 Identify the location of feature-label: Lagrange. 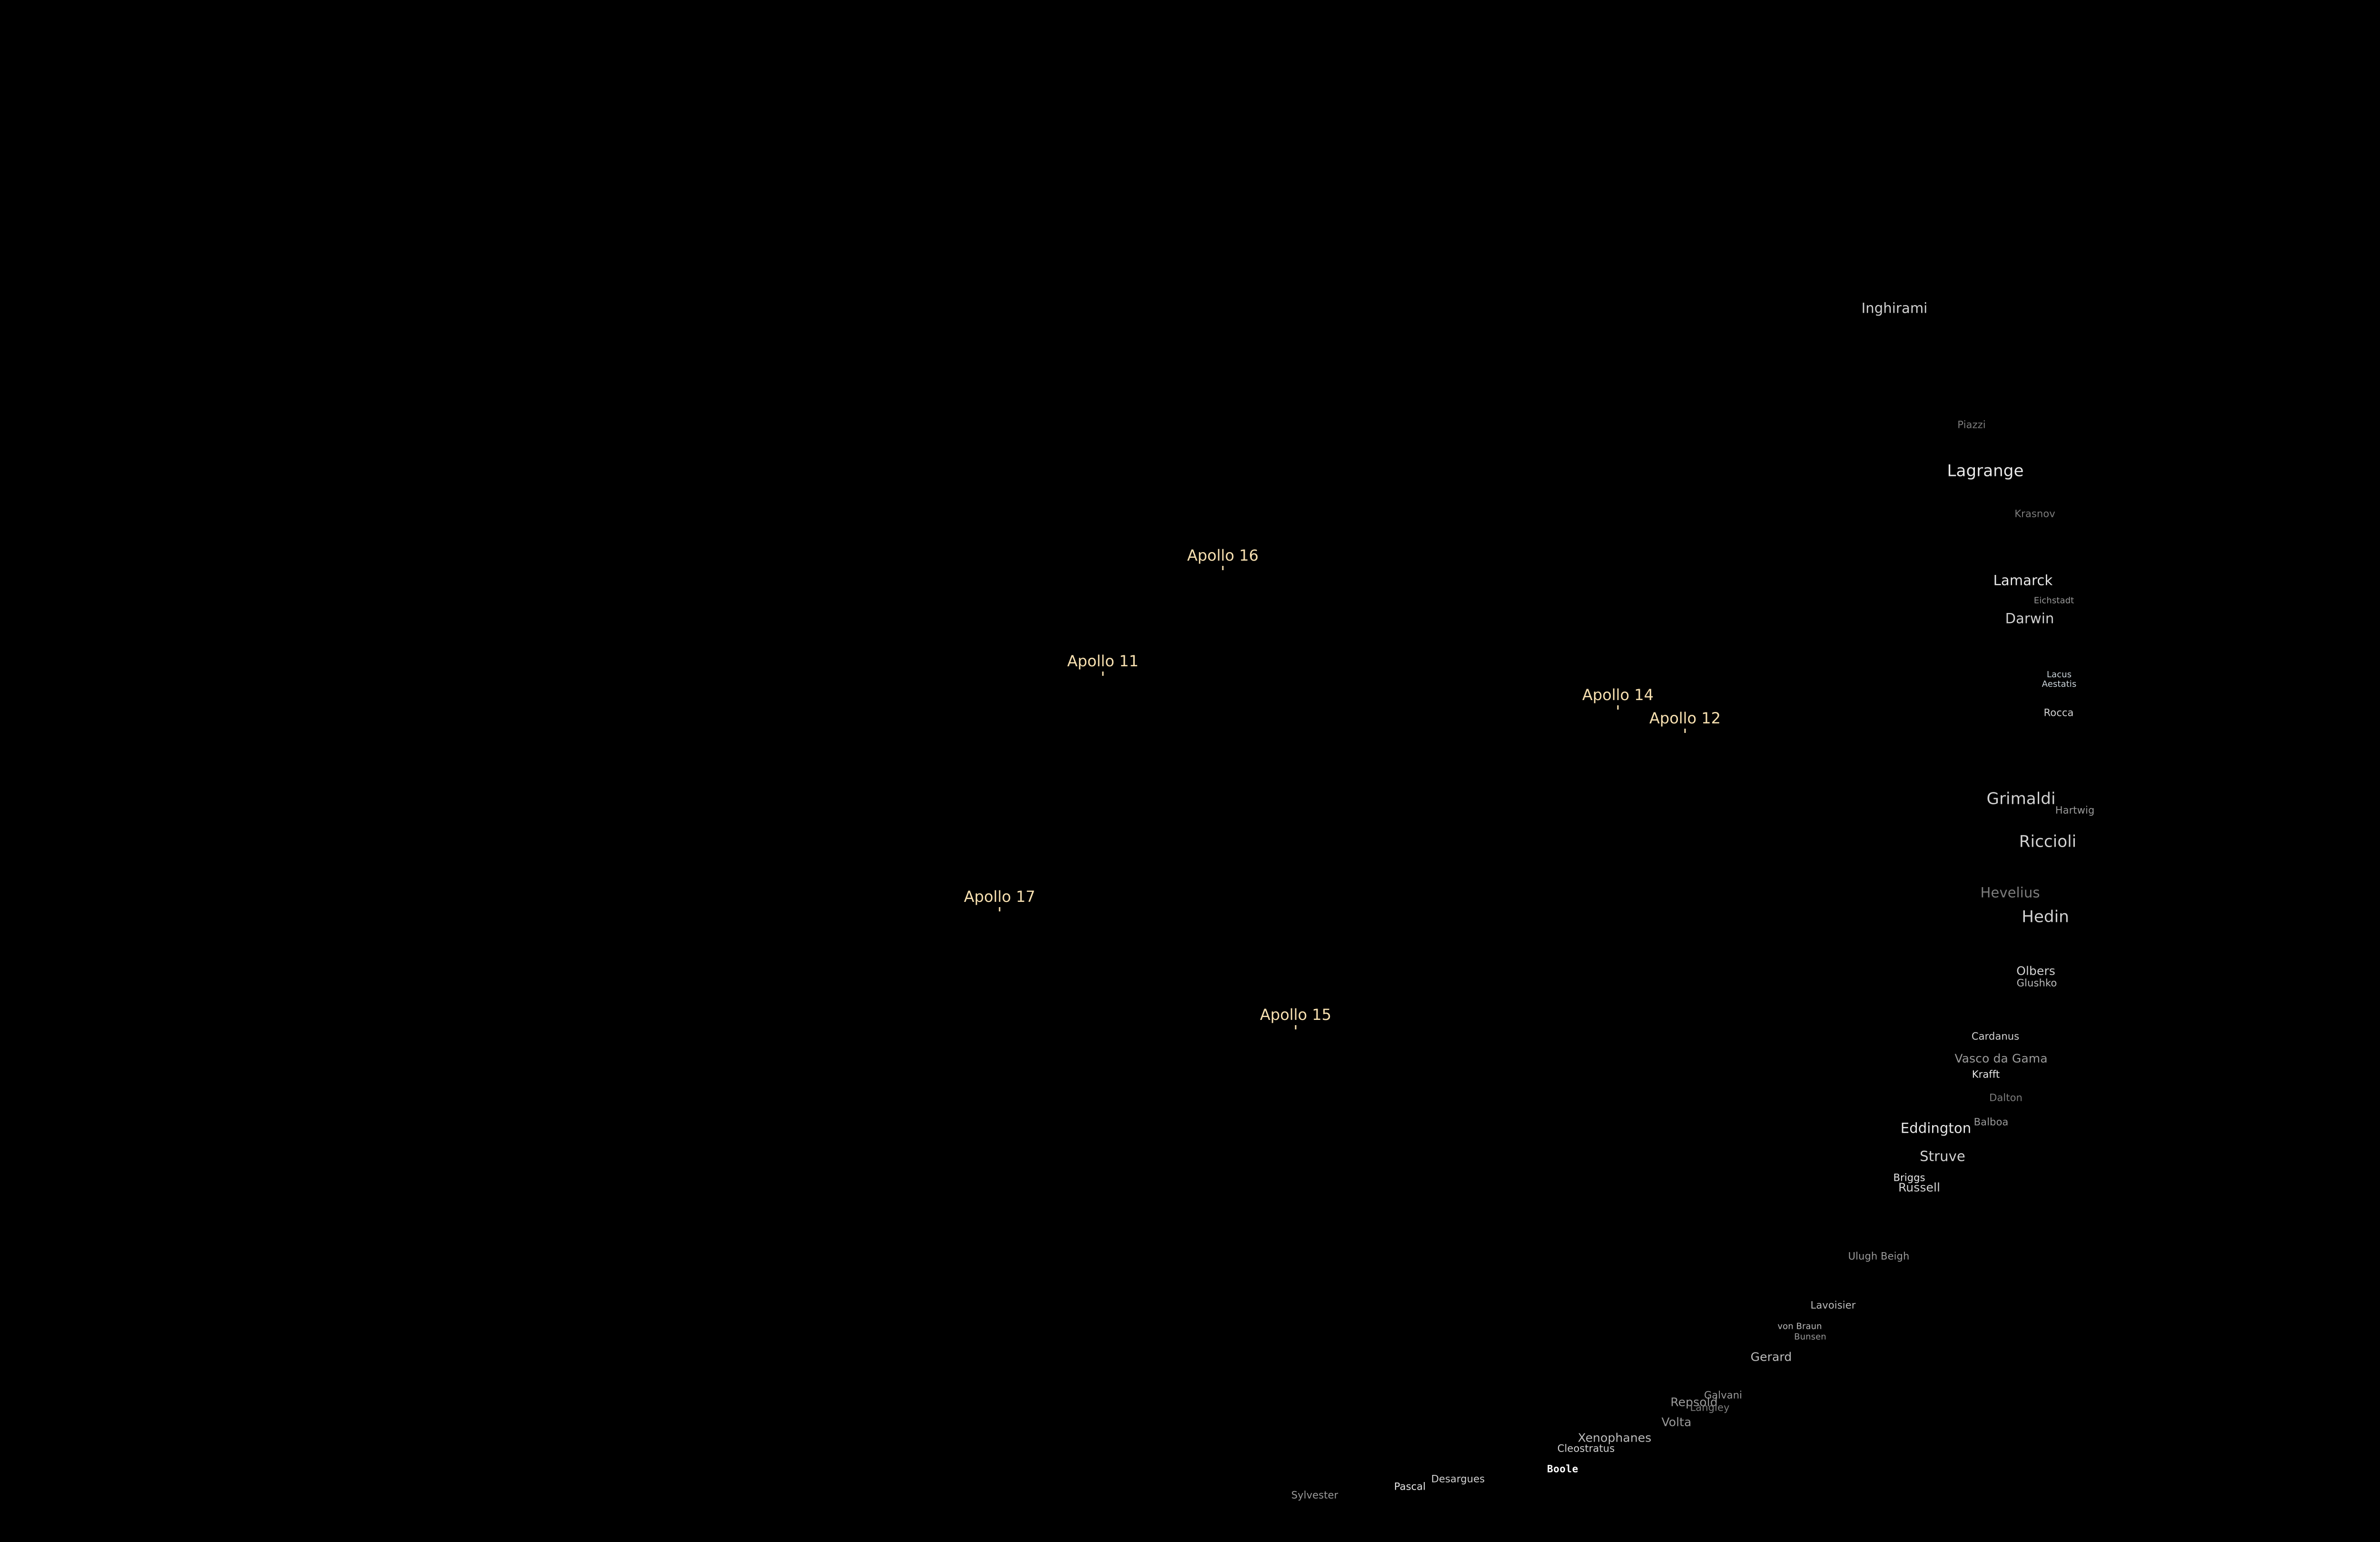
(1985, 471).